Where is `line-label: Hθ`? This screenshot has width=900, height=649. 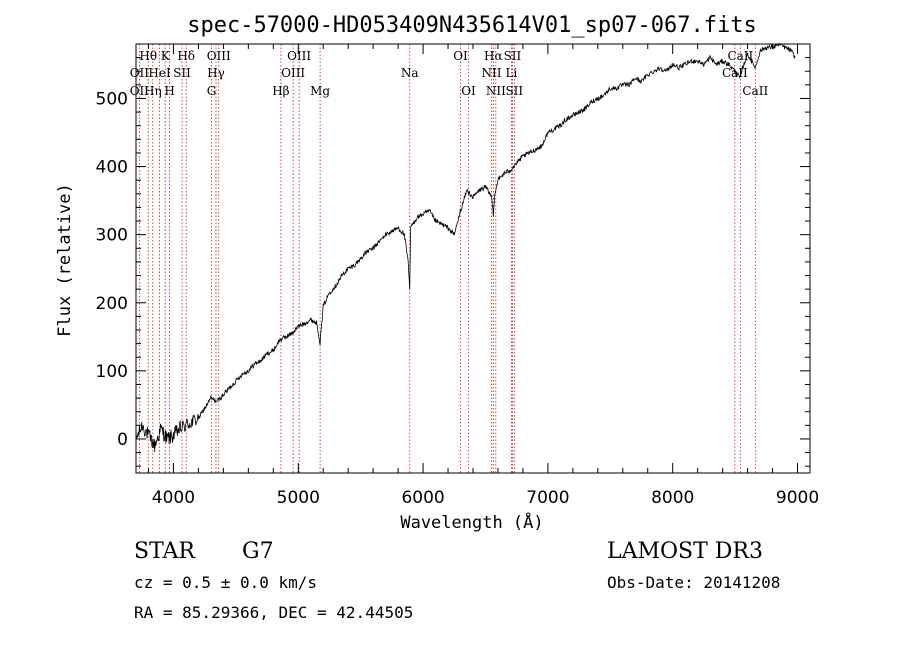
line-label: Hθ is located at coordinates (148, 56).